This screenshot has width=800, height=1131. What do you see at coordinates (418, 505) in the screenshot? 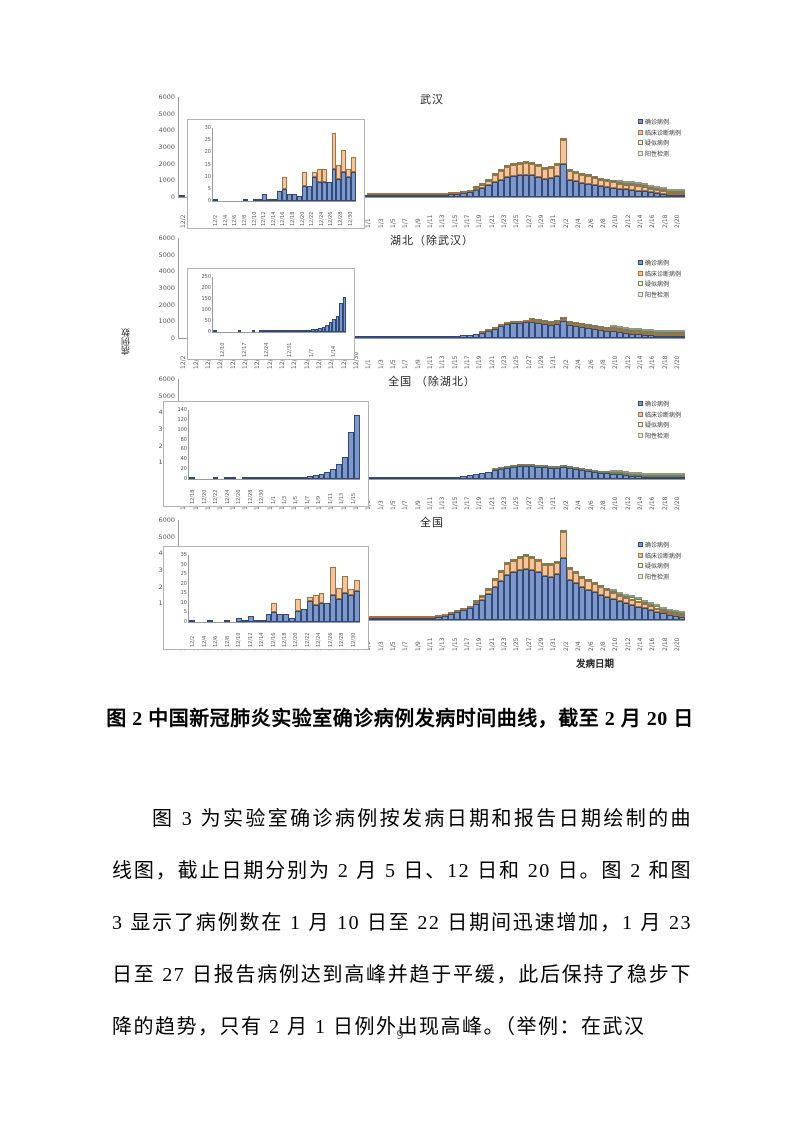
I see `x-tick: 1/9` at bounding box center [418, 505].